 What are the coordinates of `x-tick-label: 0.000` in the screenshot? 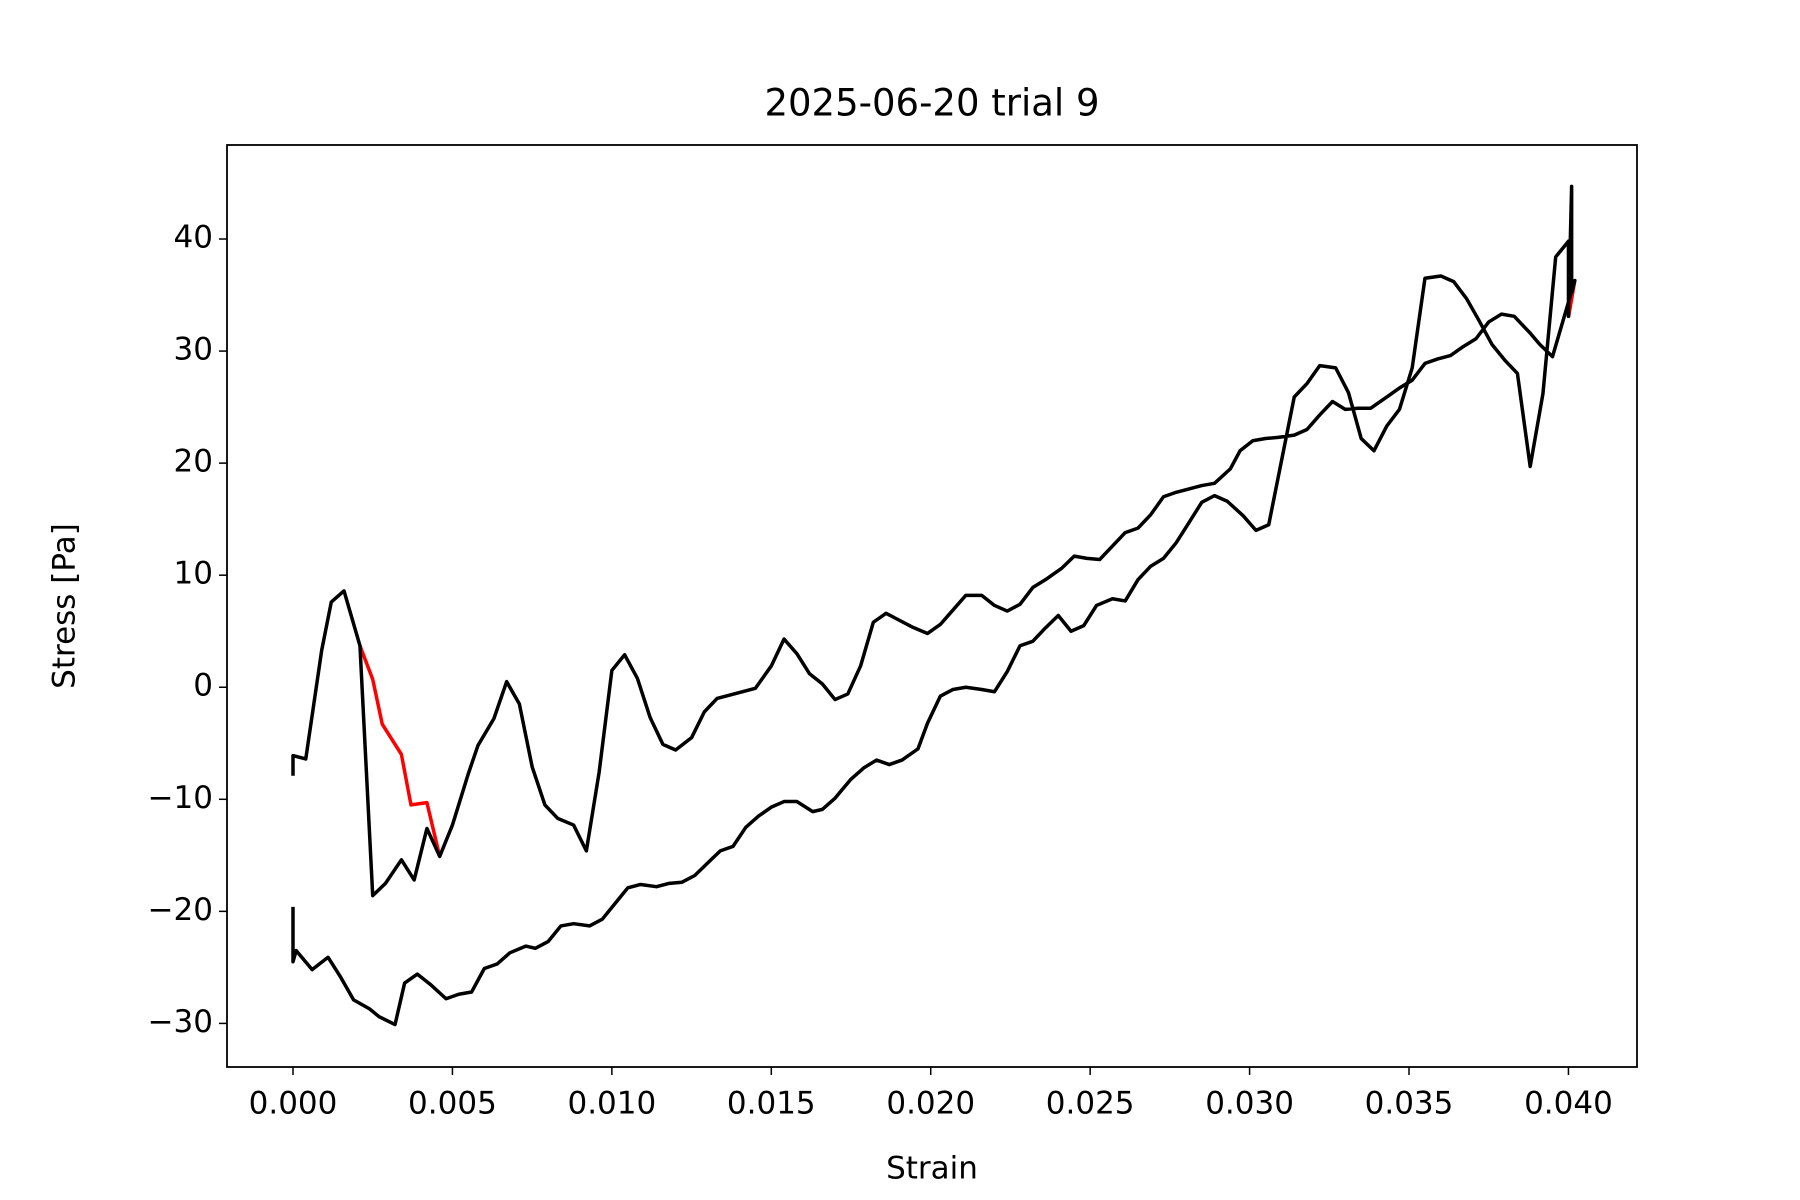 It's located at (293, 1104).